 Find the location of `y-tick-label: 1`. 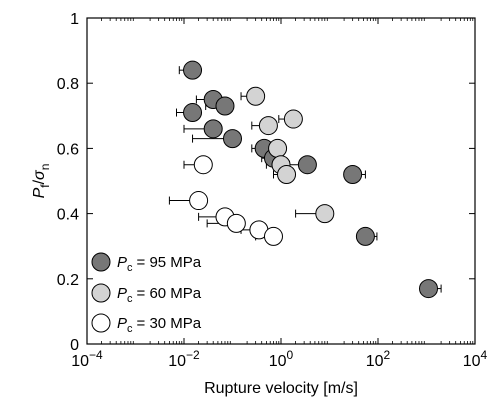

y-tick-label: 1 is located at coordinates (74, 19).